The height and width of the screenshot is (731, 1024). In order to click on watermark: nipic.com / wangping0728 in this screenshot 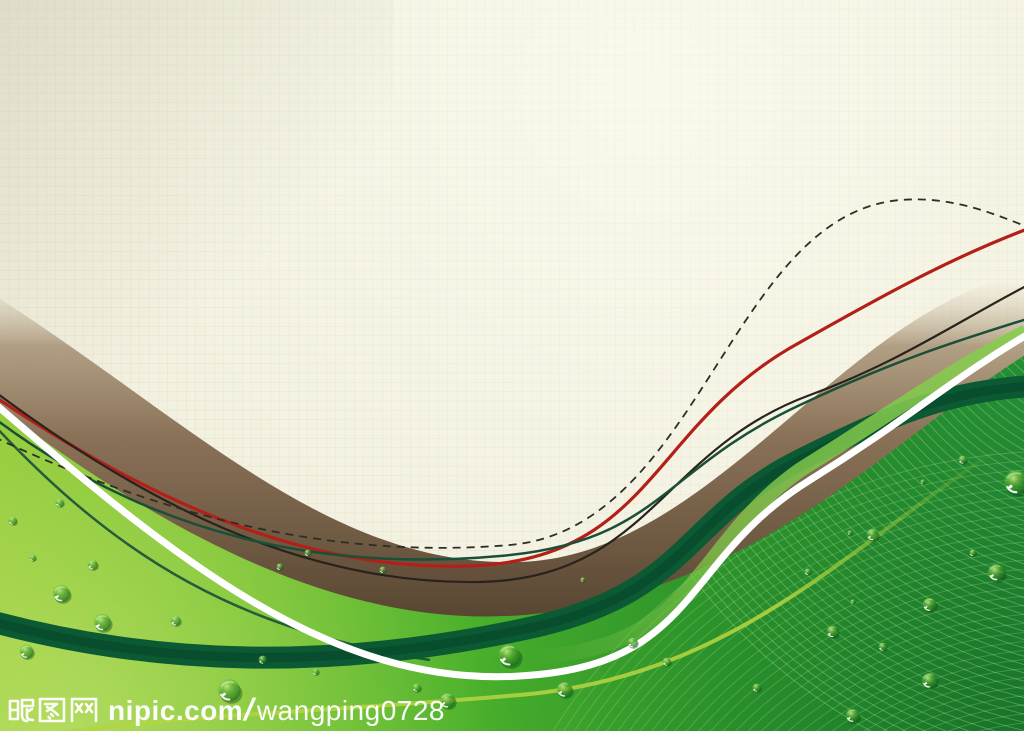, I will do `click(226, 709)`.